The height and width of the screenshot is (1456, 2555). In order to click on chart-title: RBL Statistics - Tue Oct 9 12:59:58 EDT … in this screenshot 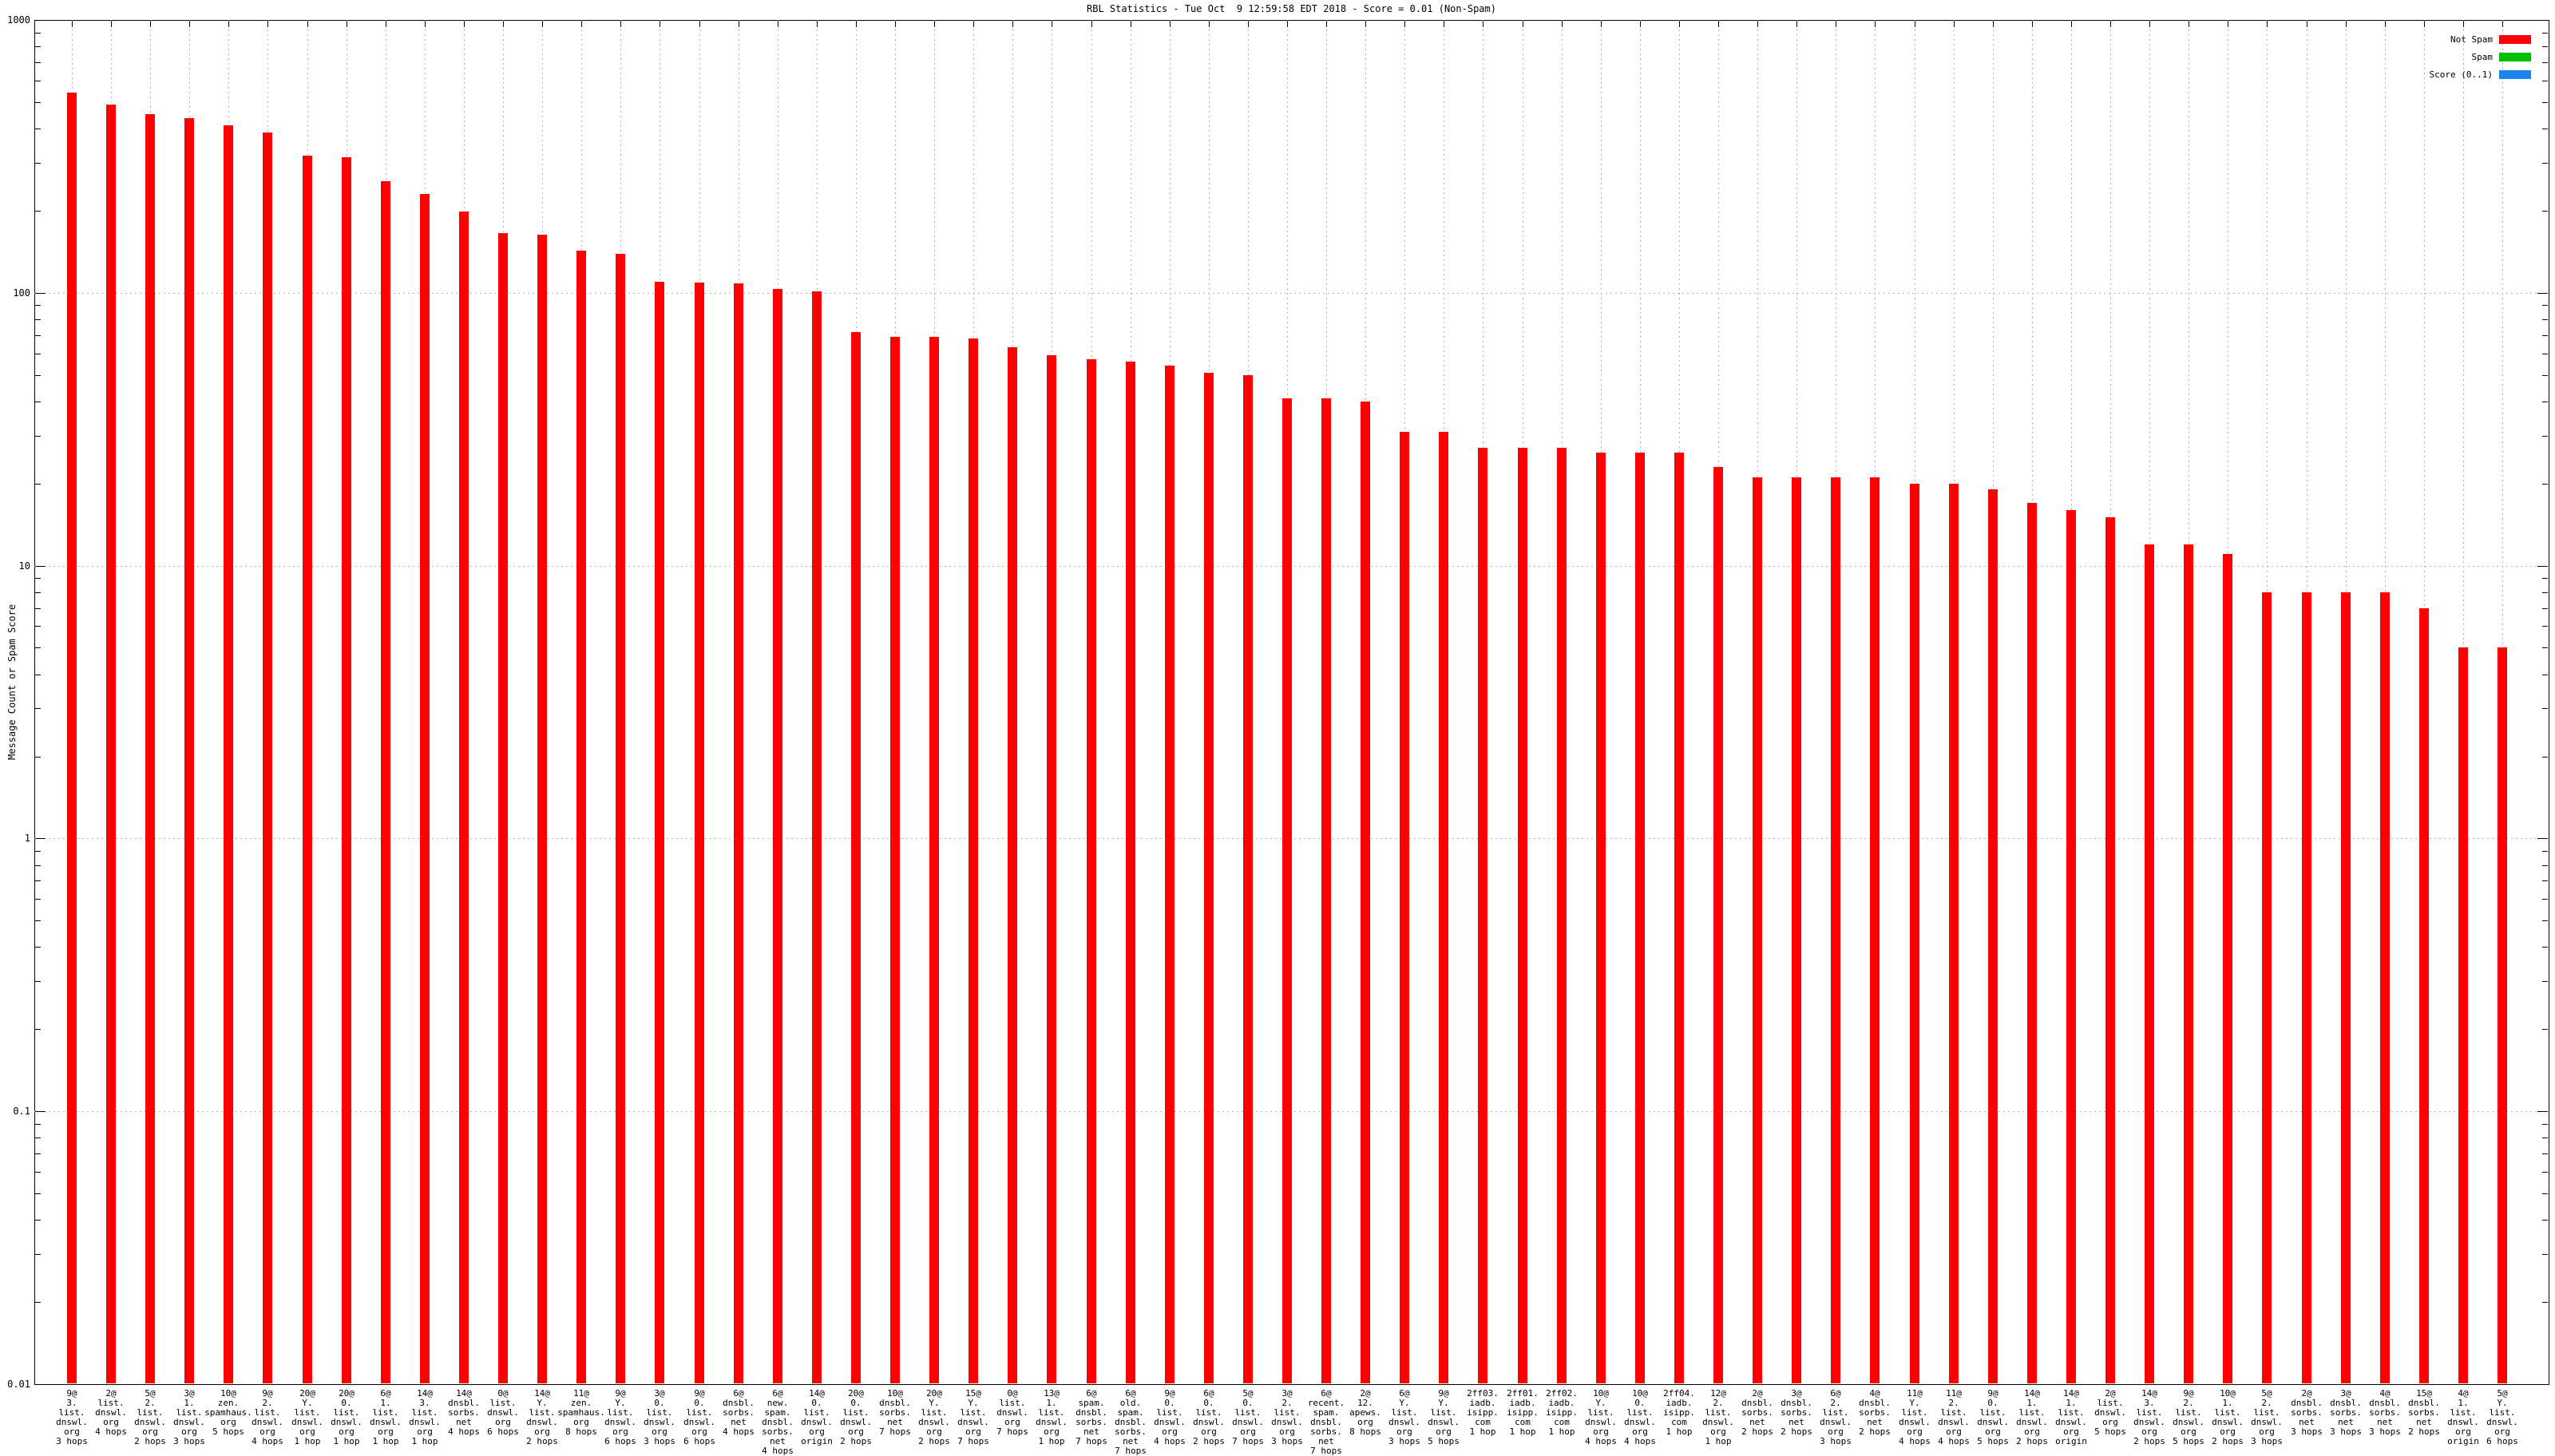, I will do `click(1291, 8)`.